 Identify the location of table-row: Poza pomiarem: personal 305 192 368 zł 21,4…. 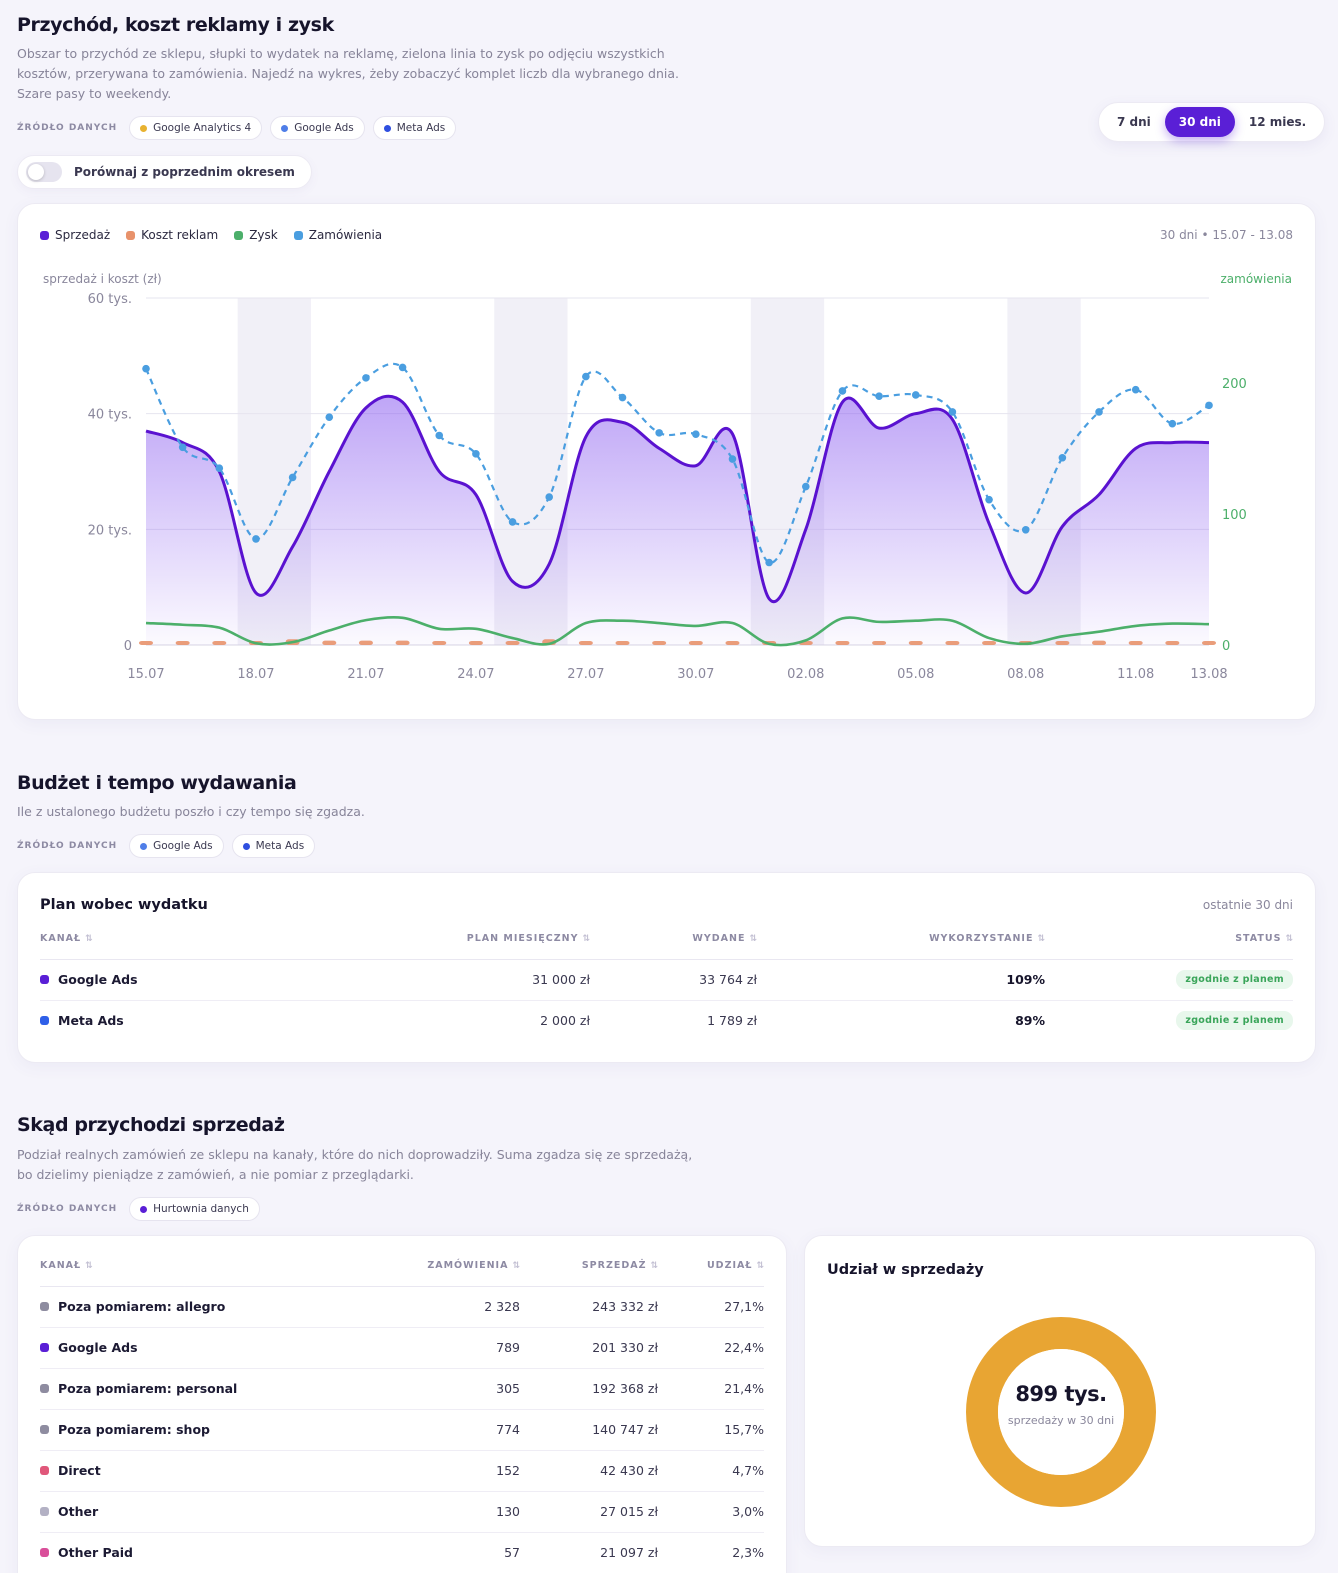
(402, 1389).